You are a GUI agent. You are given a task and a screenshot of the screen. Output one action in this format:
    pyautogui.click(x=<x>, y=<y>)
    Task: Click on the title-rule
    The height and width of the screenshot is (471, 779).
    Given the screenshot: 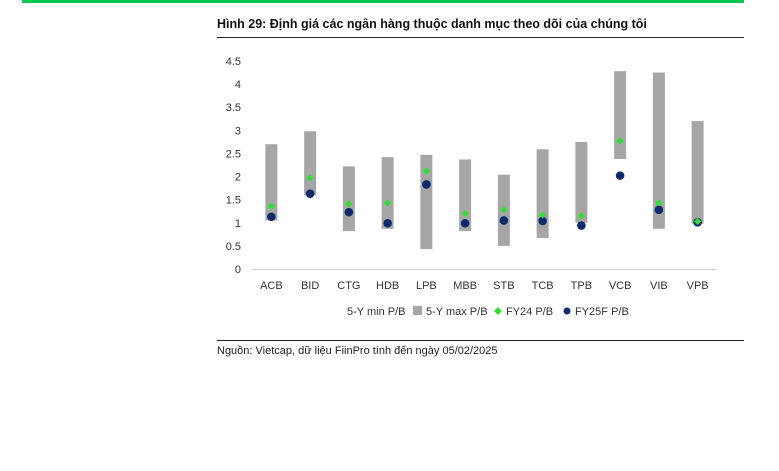 What is the action you would take?
    pyautogui.click(x=480, y=37)
    